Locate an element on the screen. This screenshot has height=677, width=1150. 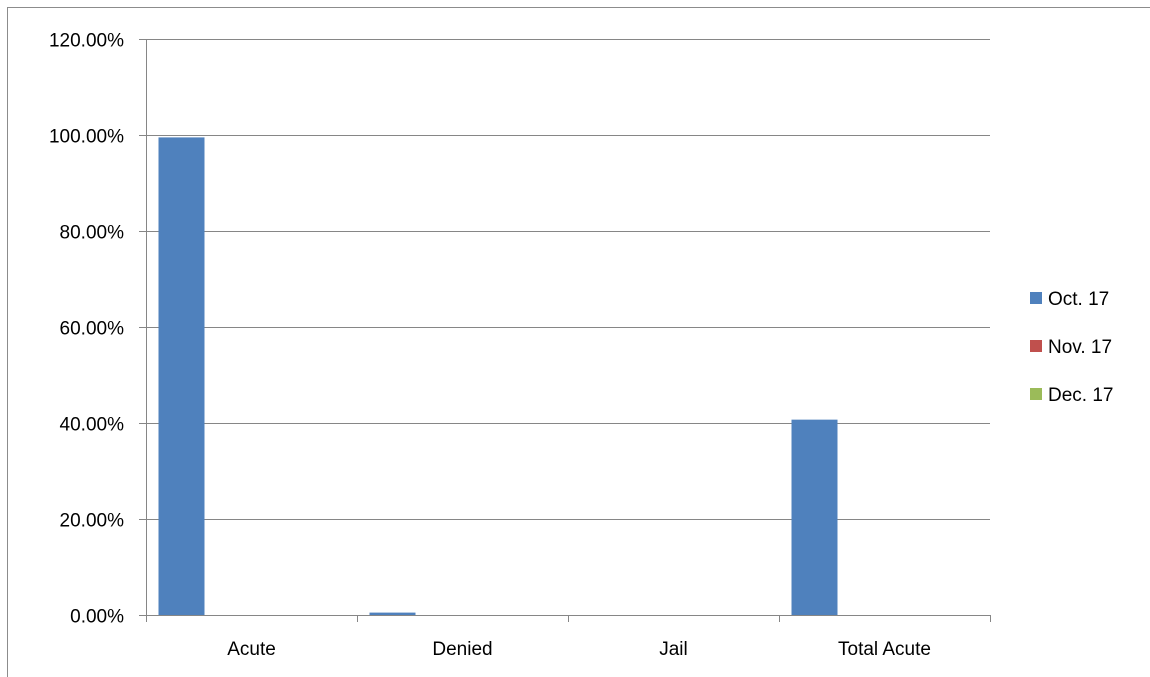
x-tick-label: Denied is located at coordinates (462, 649).